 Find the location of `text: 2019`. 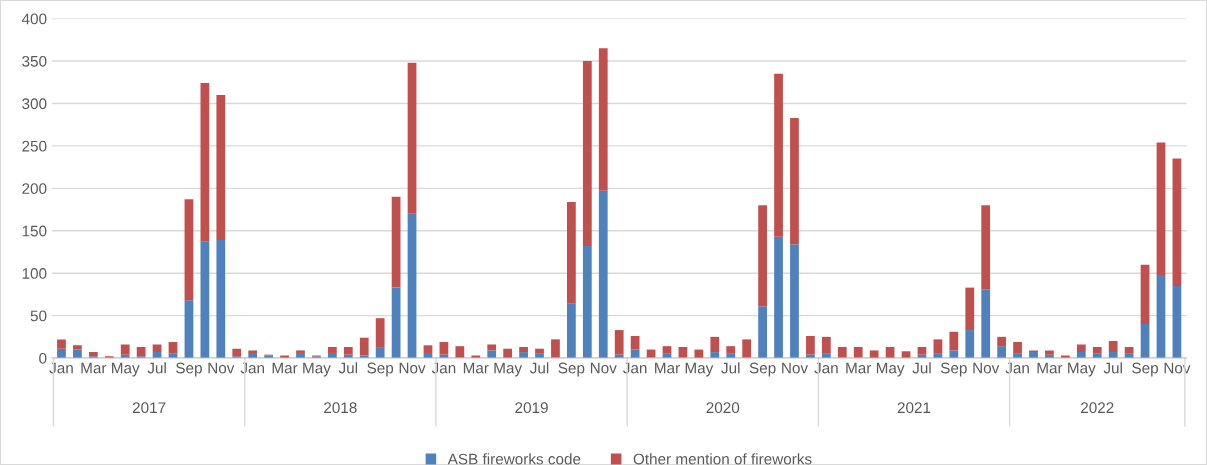

text: 2019 is located at coordinates (531, 408).